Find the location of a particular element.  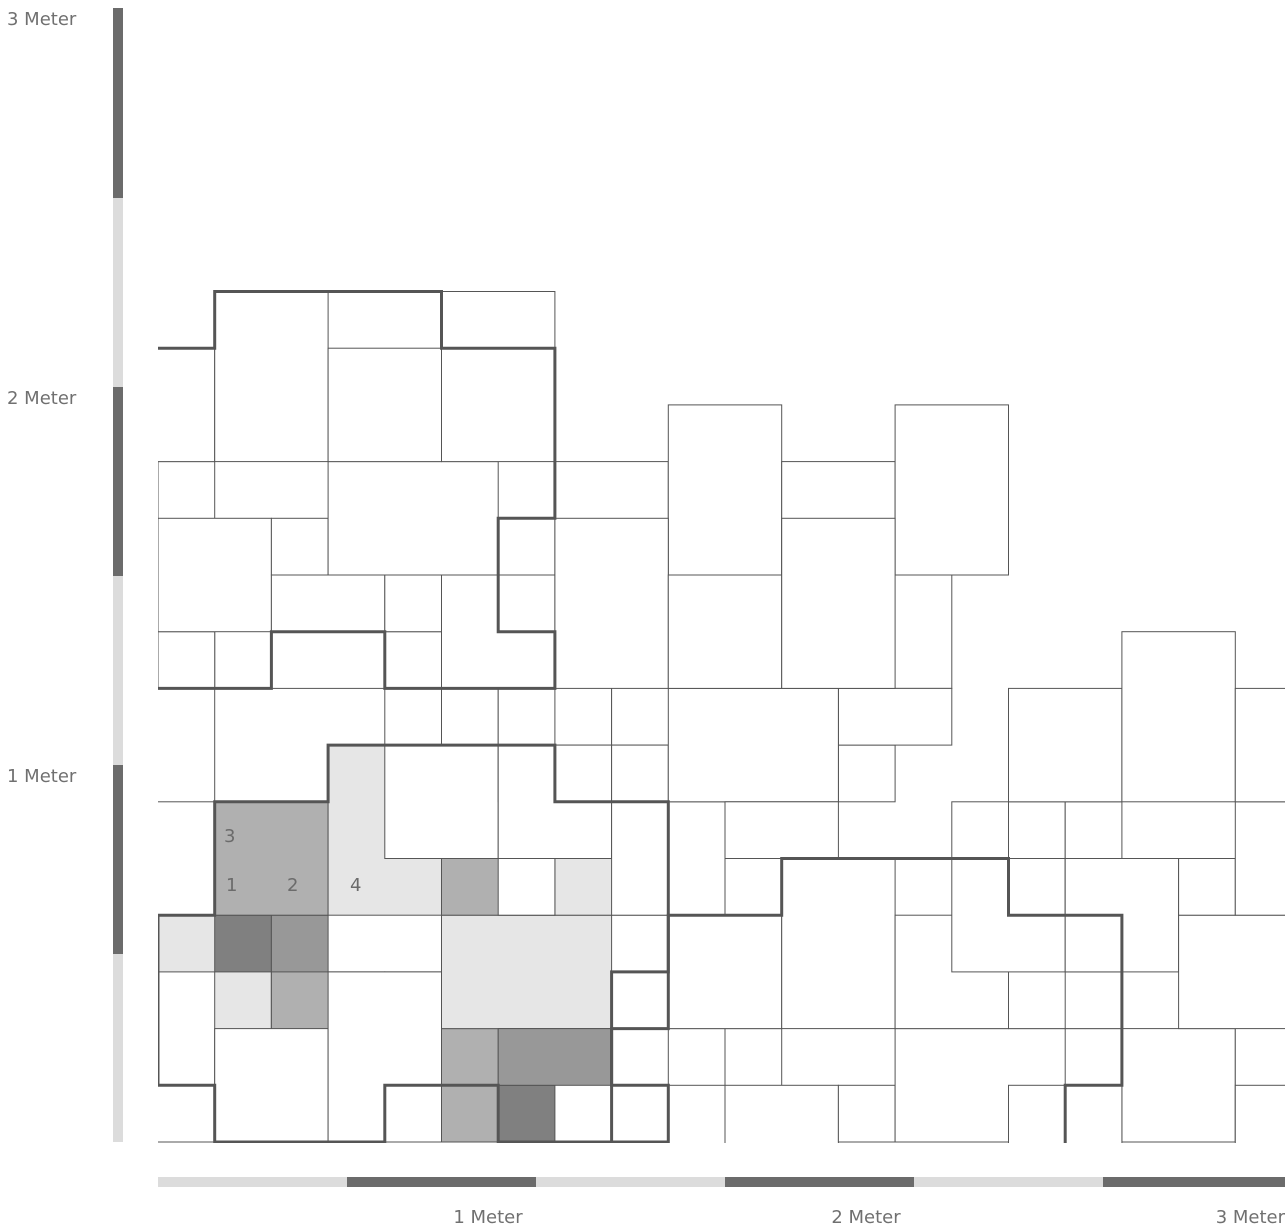

x-label-1-meter: 1 Meter is located at coordinates (488, 1217).